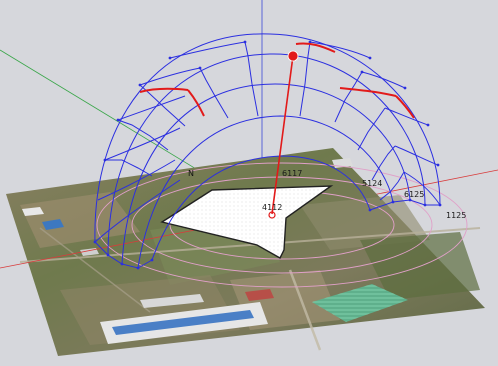 This screenshot has height=366, width=498. Describe the element at coordinates (191, 173) in the screenshot. I see `north-label: N` at that location.